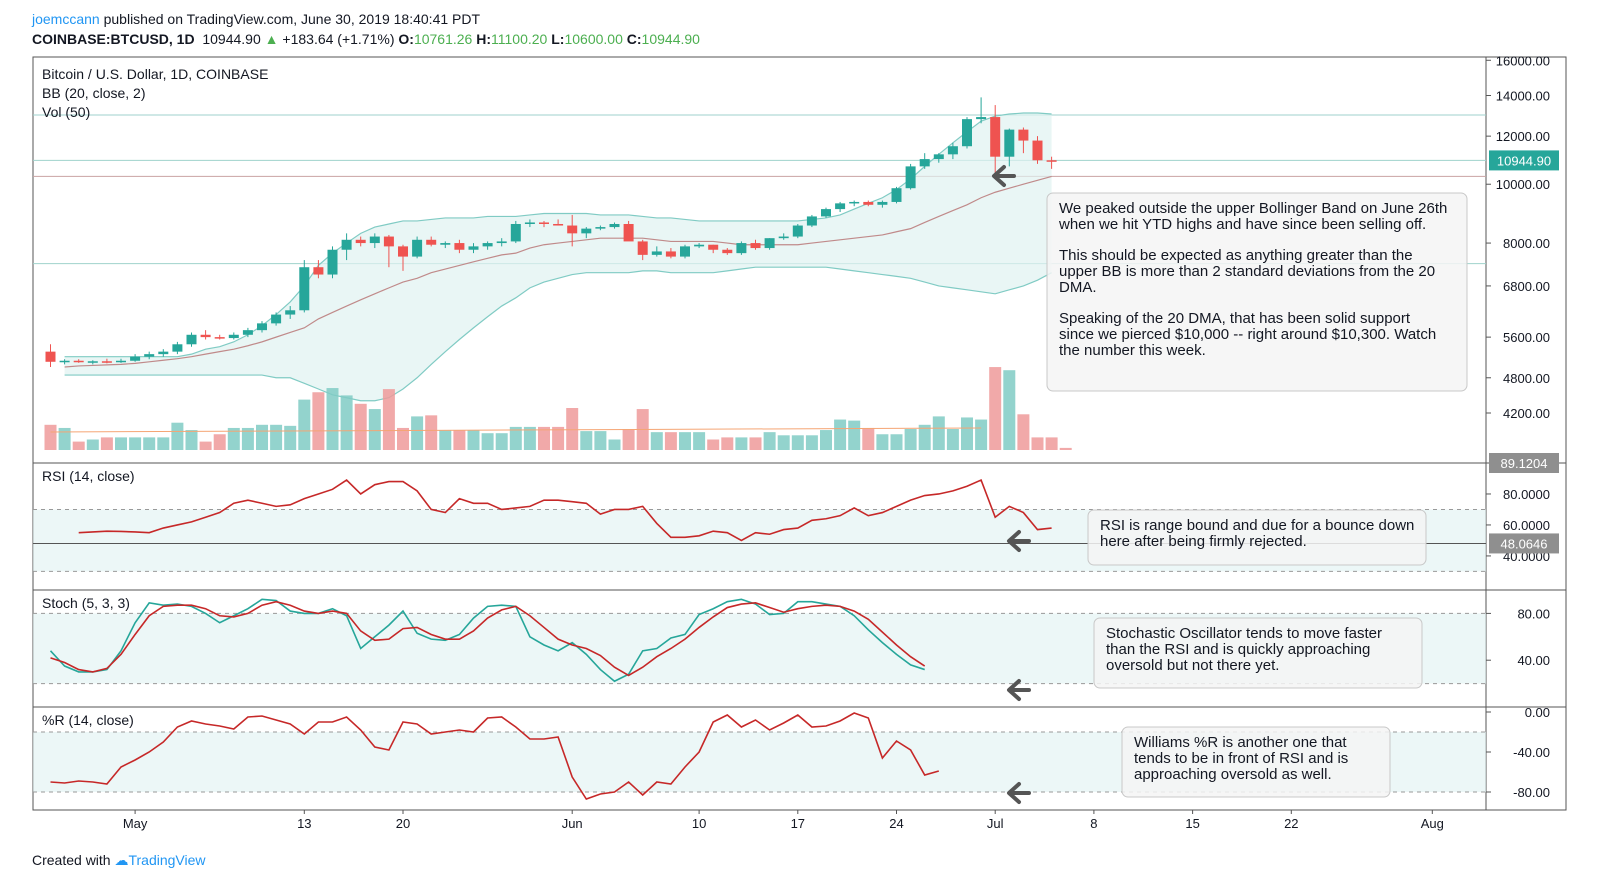 This screenshot has width=1600, height=895. I want to click on rsi-max-badge, so click(1524, 463).